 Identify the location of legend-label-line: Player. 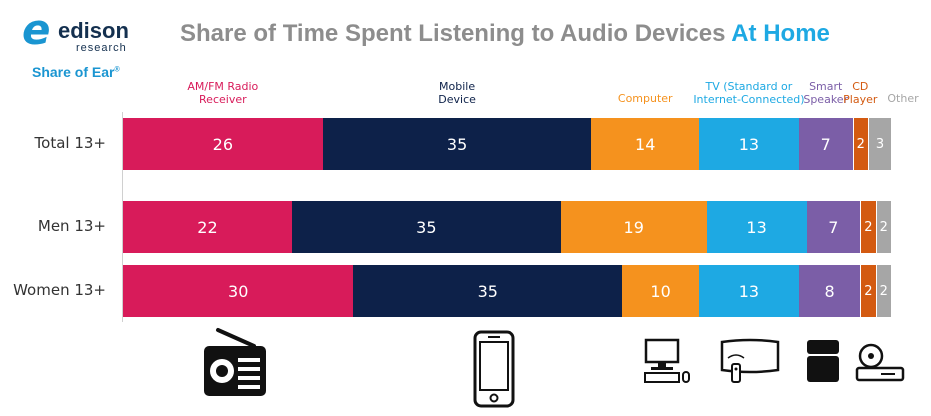
(860, 99).